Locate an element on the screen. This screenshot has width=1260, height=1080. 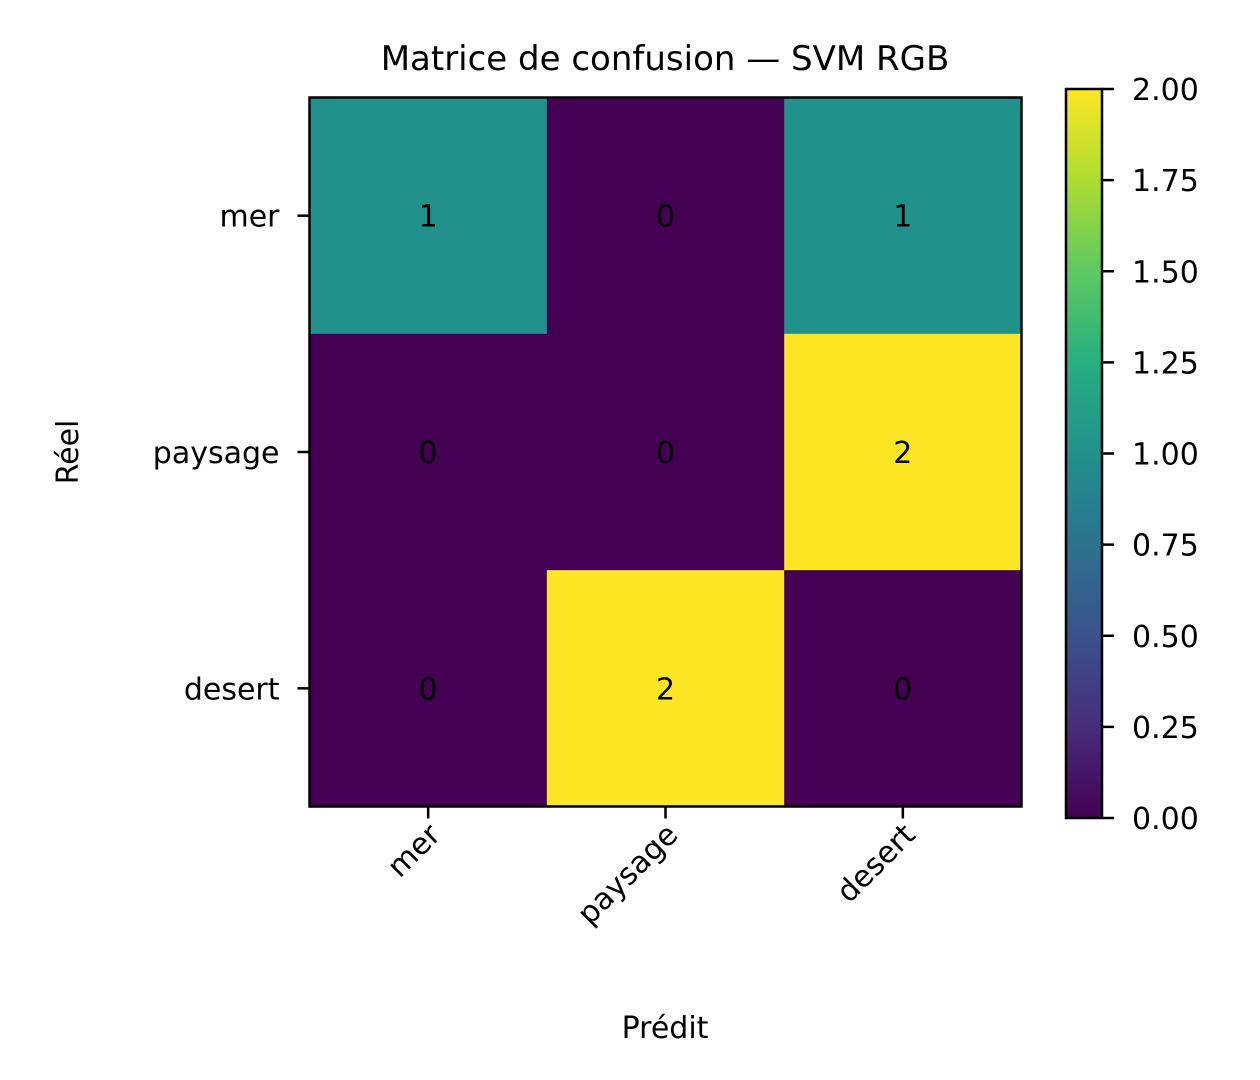
cell-value-0-2: 1 is located at coordinates (902, 217).